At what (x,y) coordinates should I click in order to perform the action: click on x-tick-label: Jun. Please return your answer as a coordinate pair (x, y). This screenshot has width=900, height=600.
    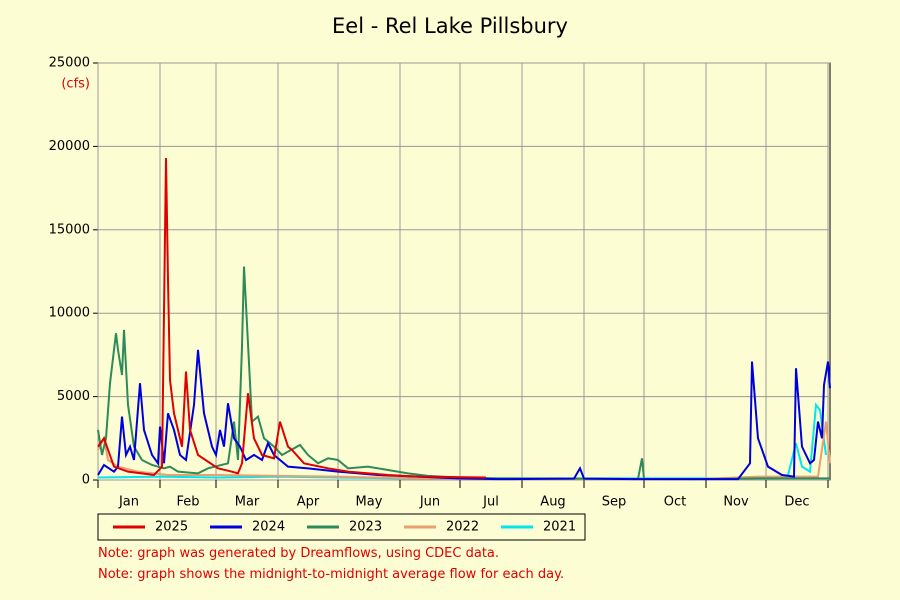
    Looking at the image, I should click on (429, 502).